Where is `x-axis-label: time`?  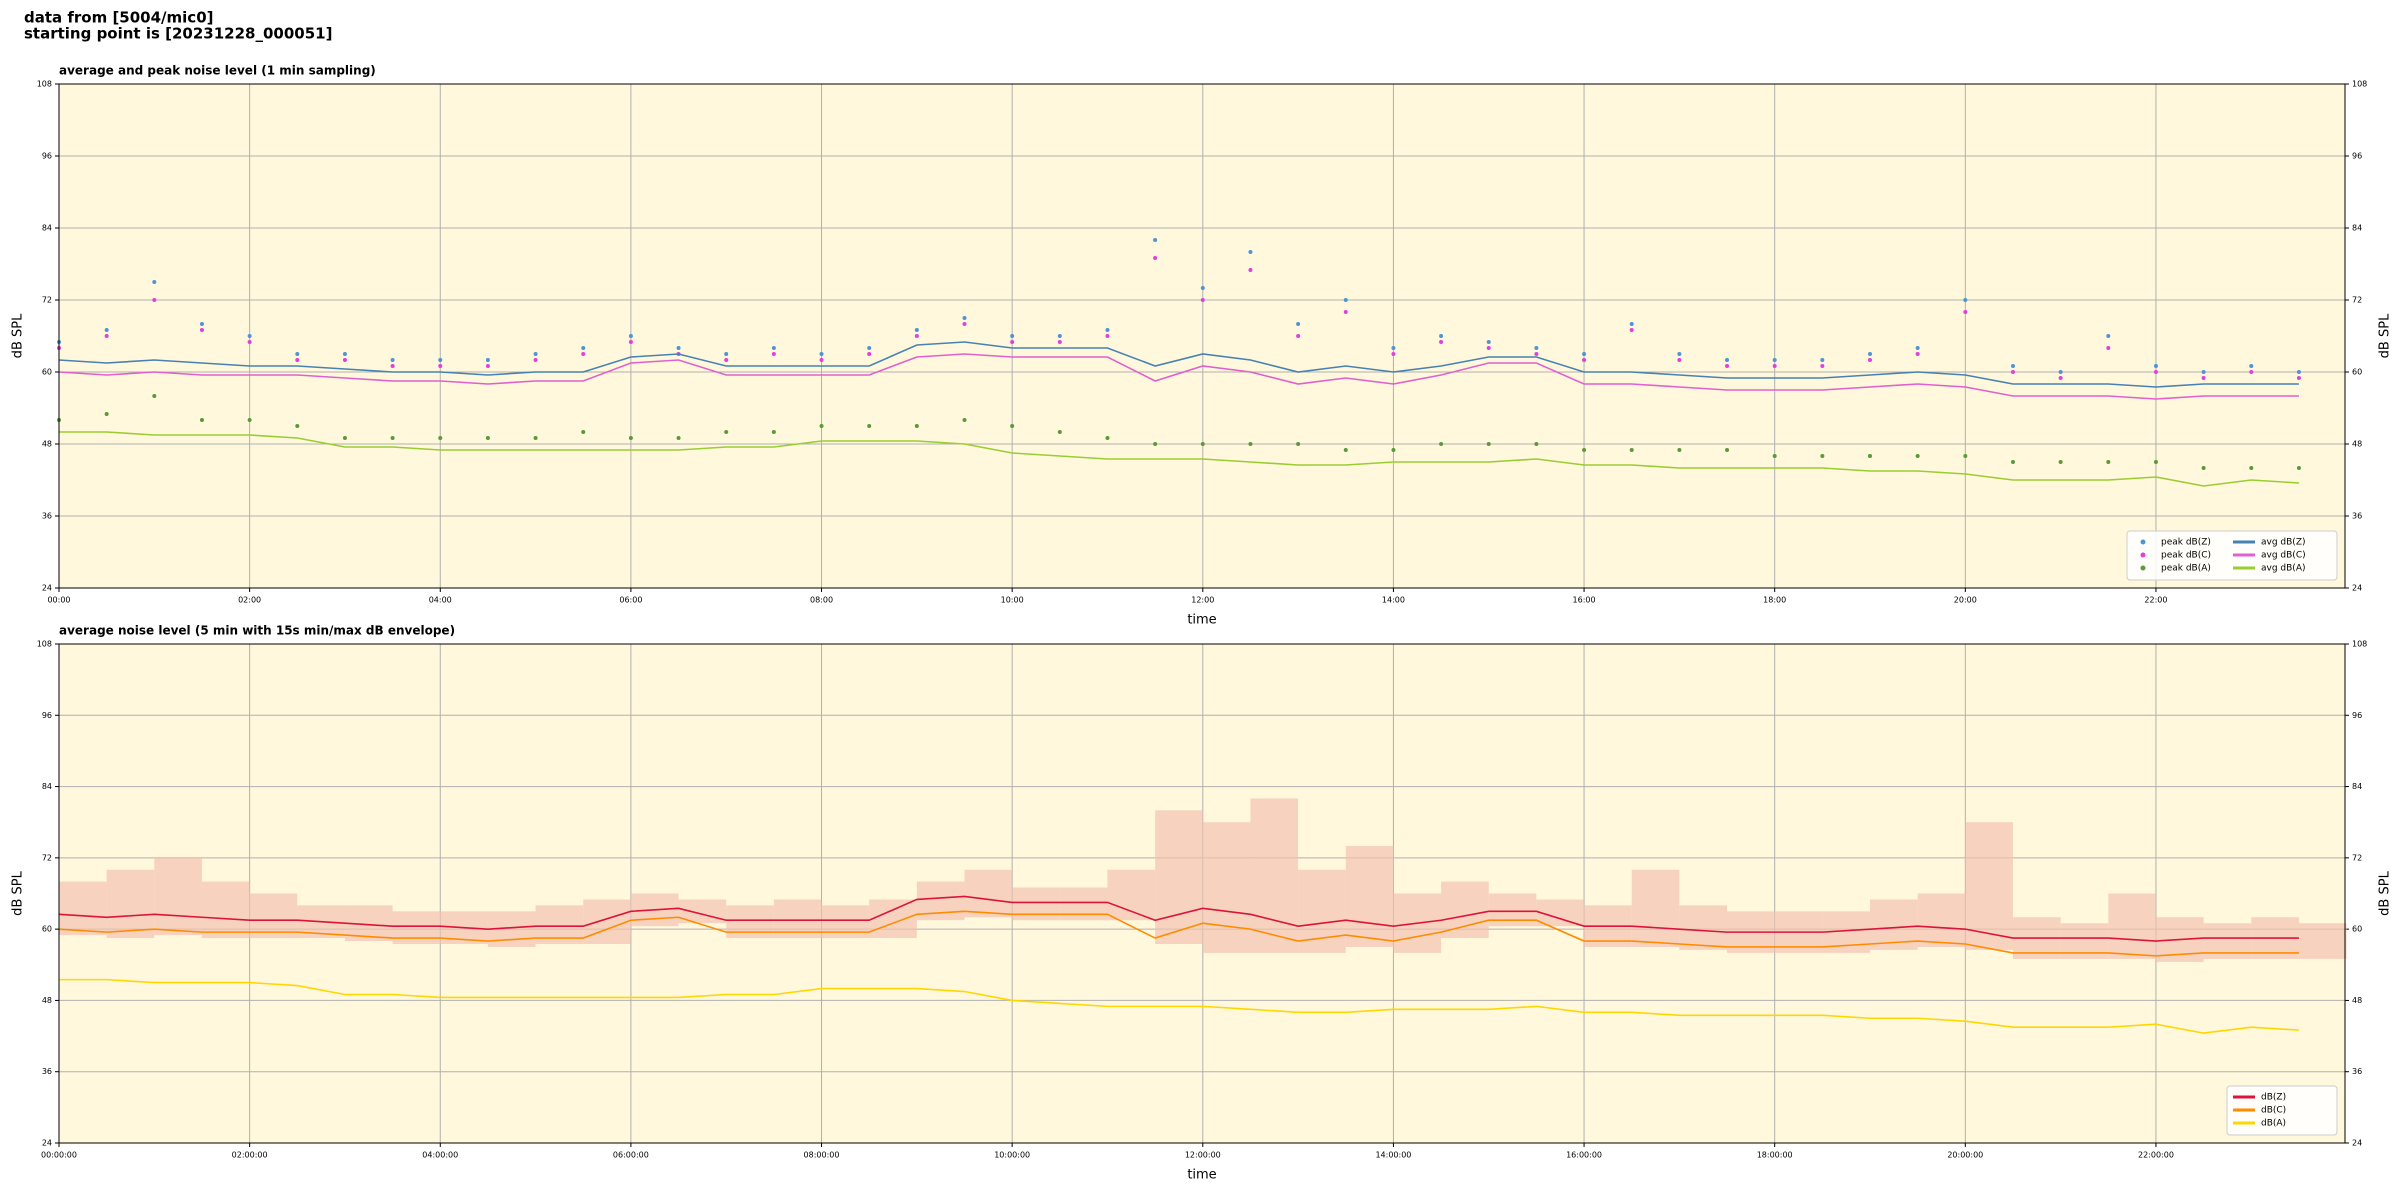
x-axis-label: time is located at coordinates (1201, 1175).